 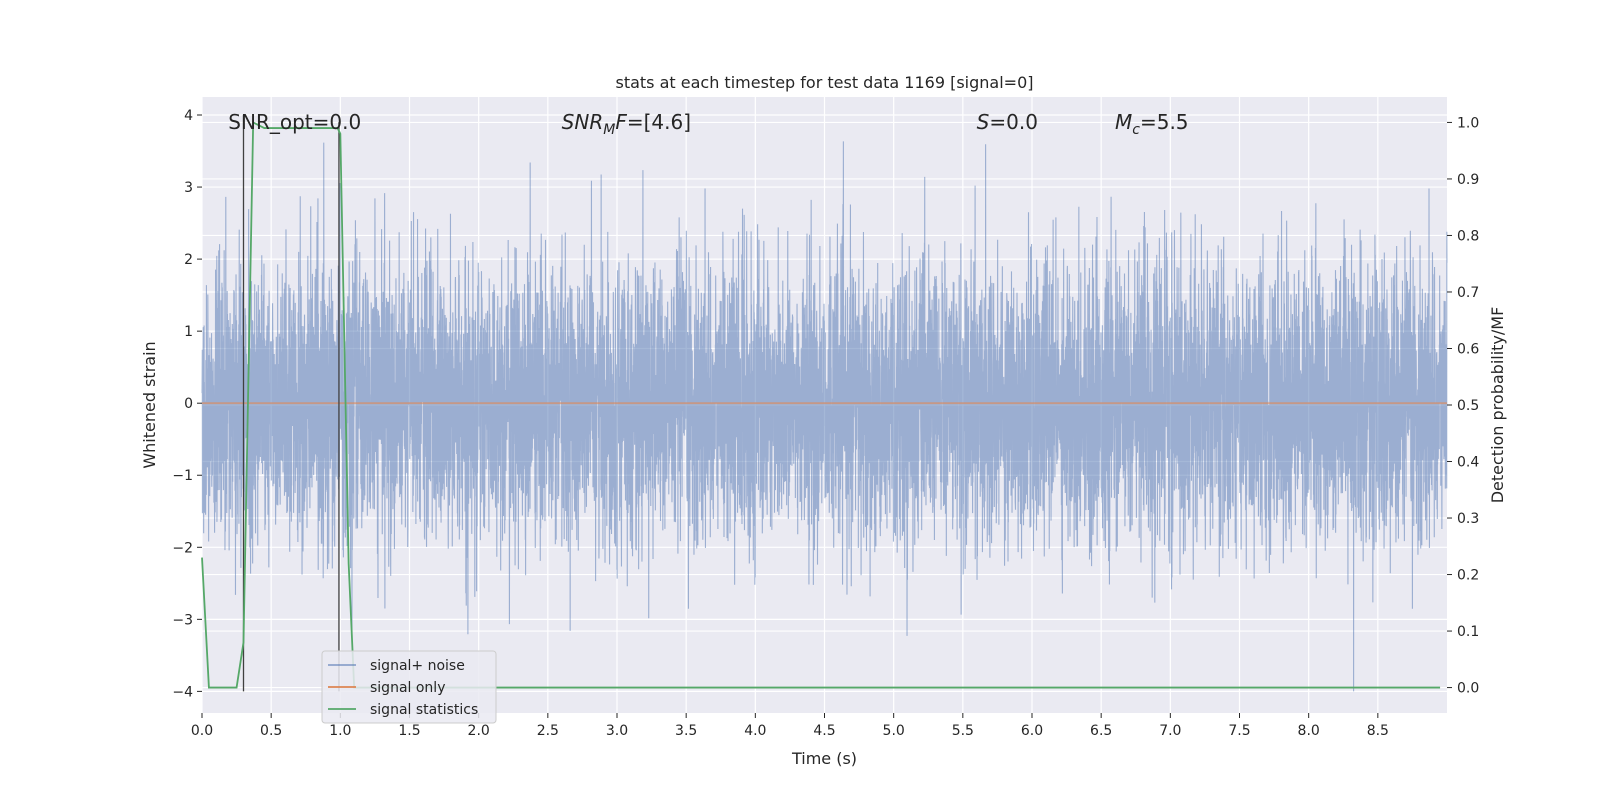 What do you see at coordinates (182, 548) in the screenshot?
I see `y-left-tick-label-2: −2` at bounding box center [182, 548].